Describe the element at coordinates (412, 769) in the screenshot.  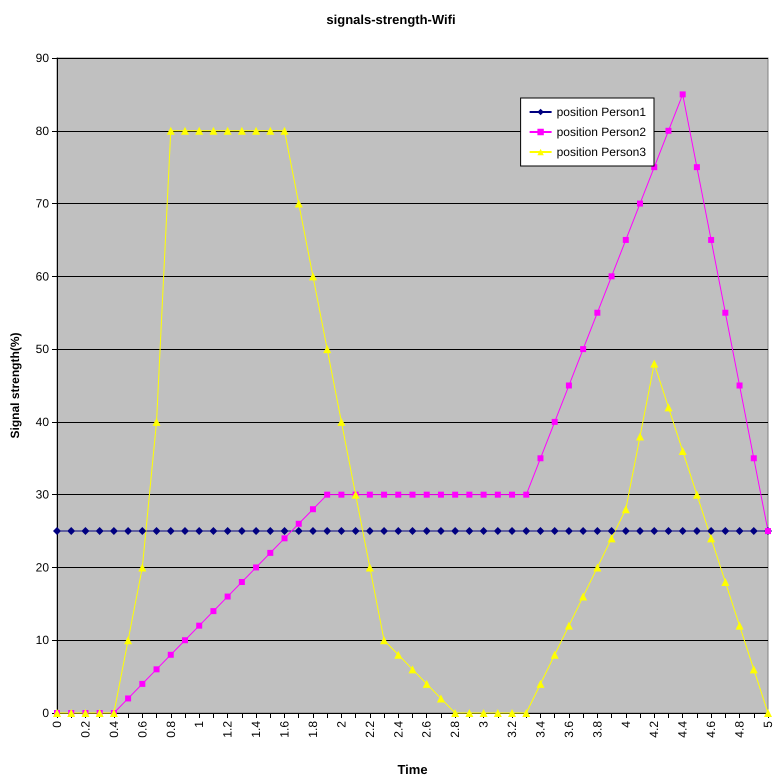
I see `x-axis-title: Time` at that location.